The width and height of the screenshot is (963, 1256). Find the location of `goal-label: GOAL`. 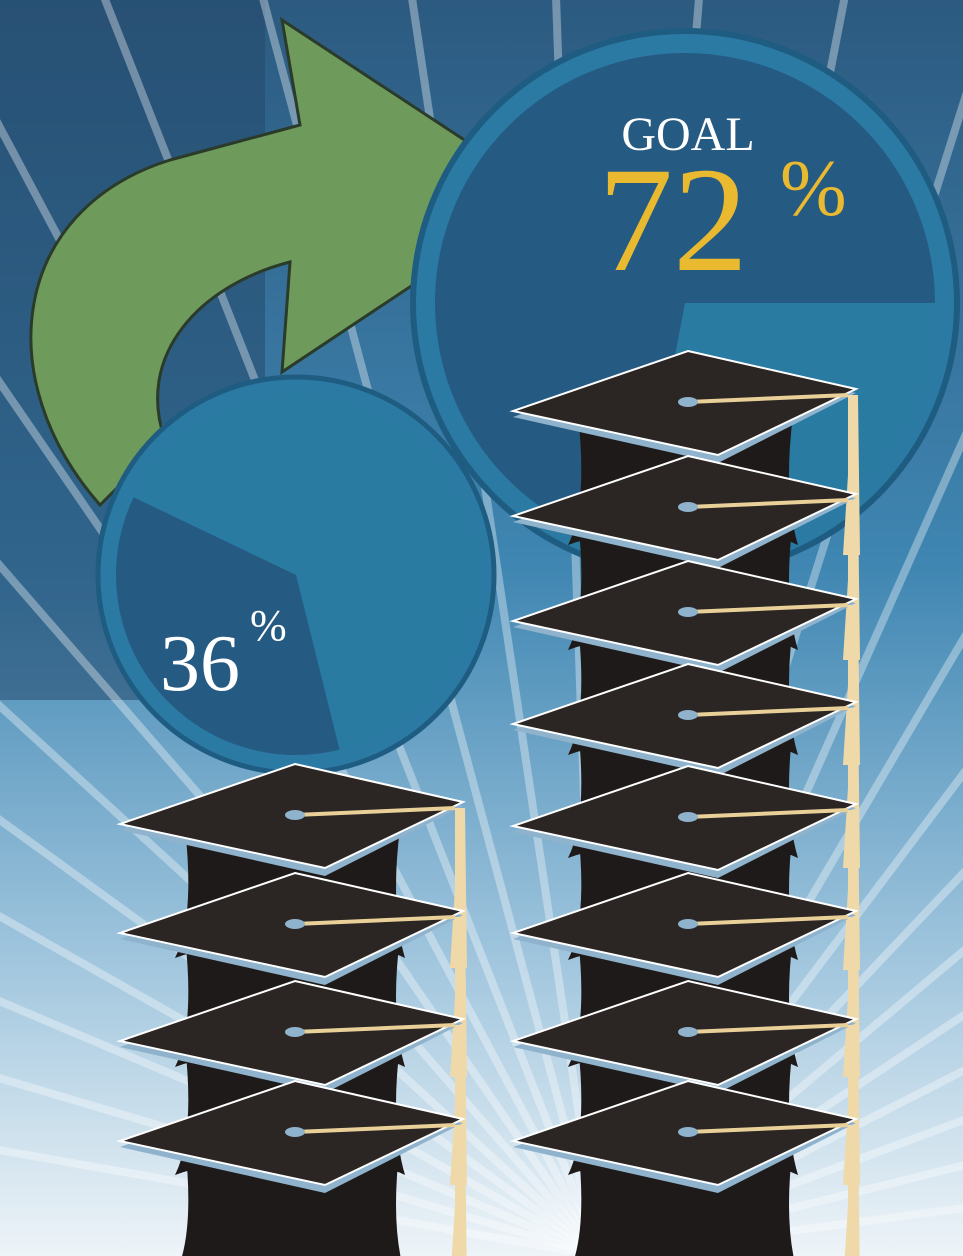

goal-label: GOAL is located at coordinates (687, 134).